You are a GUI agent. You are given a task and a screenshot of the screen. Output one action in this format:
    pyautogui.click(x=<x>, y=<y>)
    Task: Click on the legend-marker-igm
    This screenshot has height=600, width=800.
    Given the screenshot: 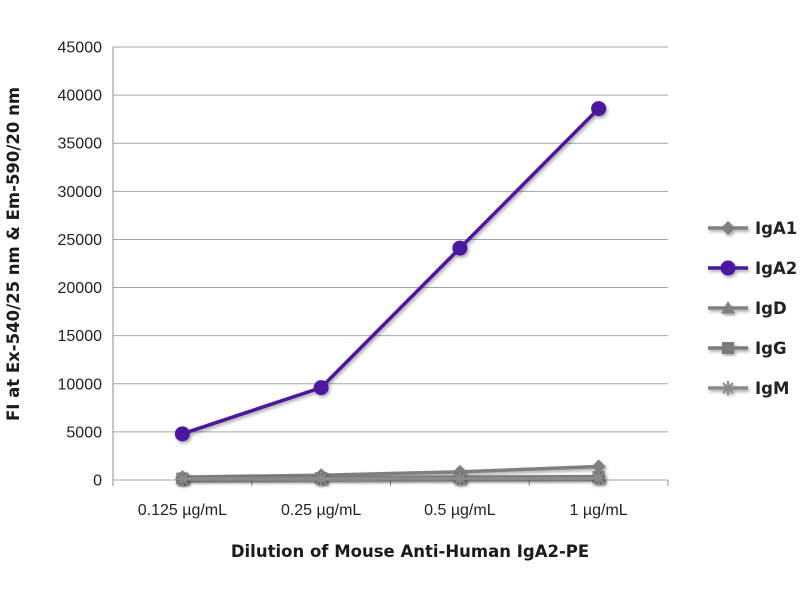 What is the action you would take?
    pyautogui.click(x=728, y=388)
    